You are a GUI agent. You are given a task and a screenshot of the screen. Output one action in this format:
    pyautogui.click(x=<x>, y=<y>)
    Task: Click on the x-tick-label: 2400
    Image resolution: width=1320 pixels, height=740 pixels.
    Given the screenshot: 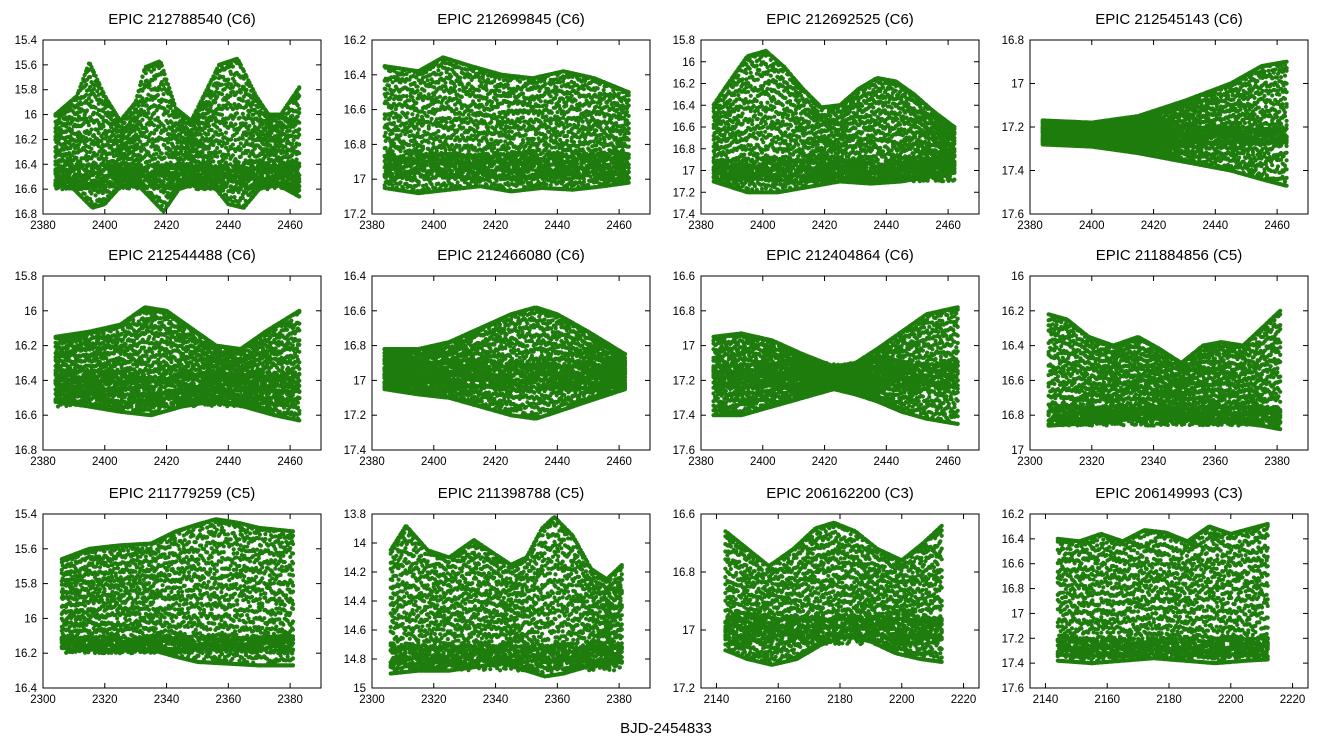 What is the action you would take?
    pyautogui.click(x=105, y=226)
    